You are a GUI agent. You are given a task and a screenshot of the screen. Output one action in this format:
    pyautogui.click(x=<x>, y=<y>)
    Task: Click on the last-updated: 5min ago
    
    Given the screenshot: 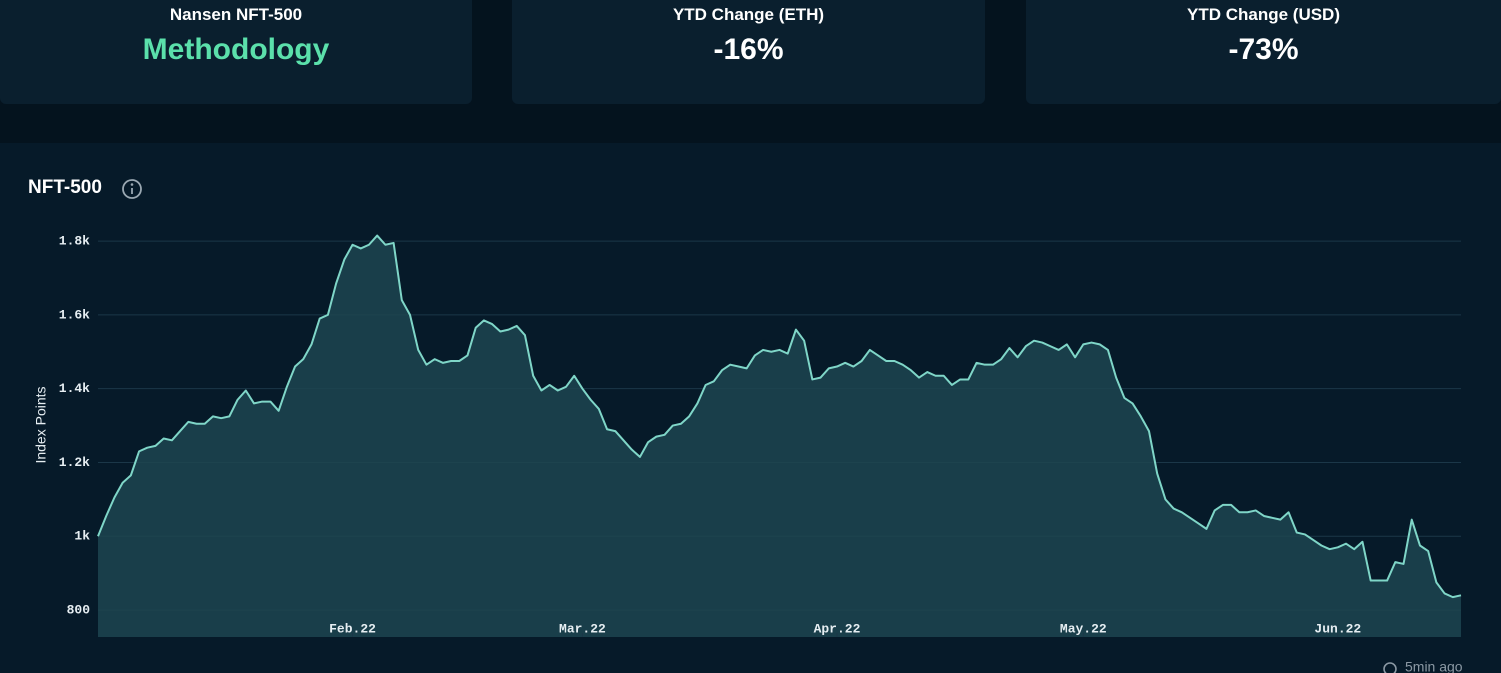 What is the action you would take?
    pyautogui.click(x=1434, y=666)
    